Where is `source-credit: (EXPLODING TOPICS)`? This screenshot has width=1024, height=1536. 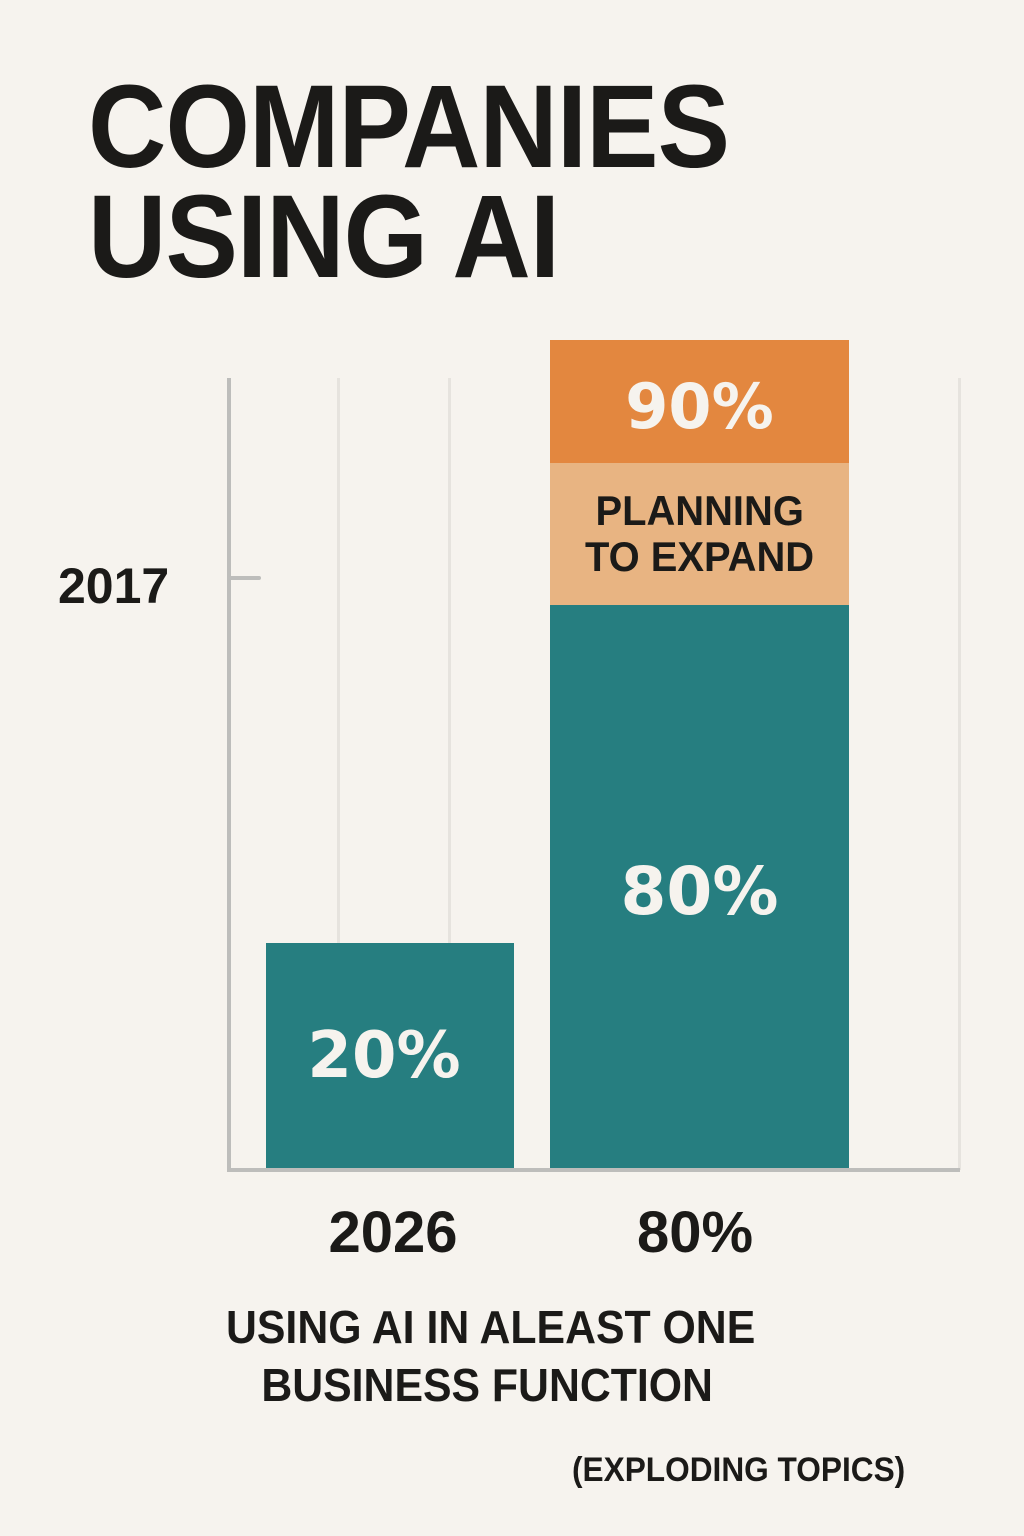
source-credit: (EXPLODING TOPICS) is located at coordinates (739, 1470).